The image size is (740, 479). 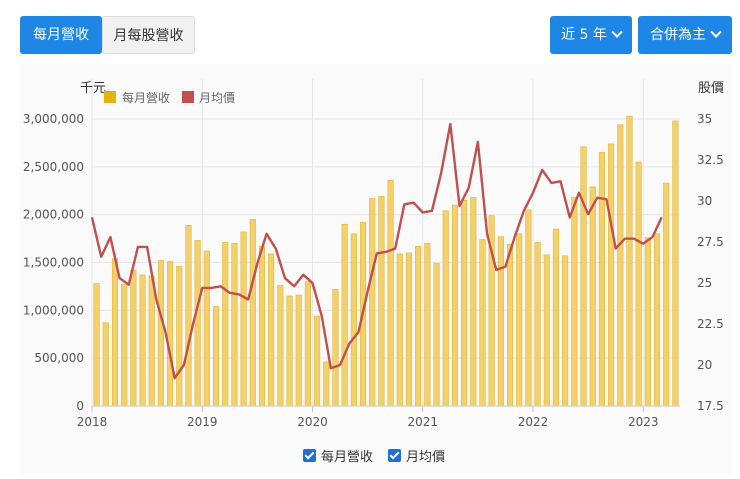 What do you see at coordinates (710, 324) in the screenshot?
I see `y-right-tick: 22.5` at bounding box center [710, 324].